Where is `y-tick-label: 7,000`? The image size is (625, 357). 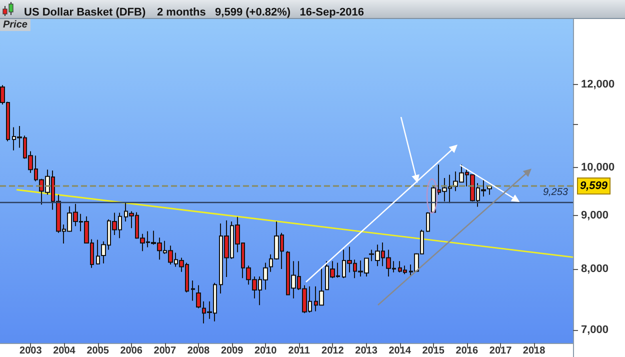 y-tick-label: 7,000 is located at coordinates (595, 330).